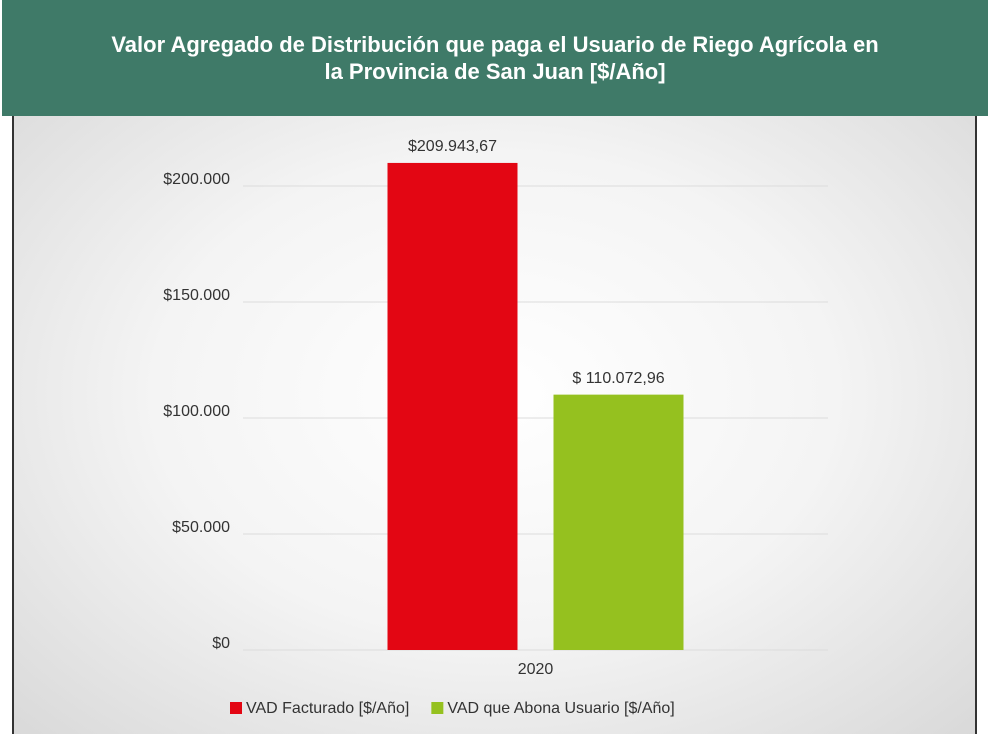 The width and height of the screenshot is (991, 734). Describe the element at coordinates (327, 708) in the screenshot. I see `legend-label: VAD Facturado [$/Año]` at that location.